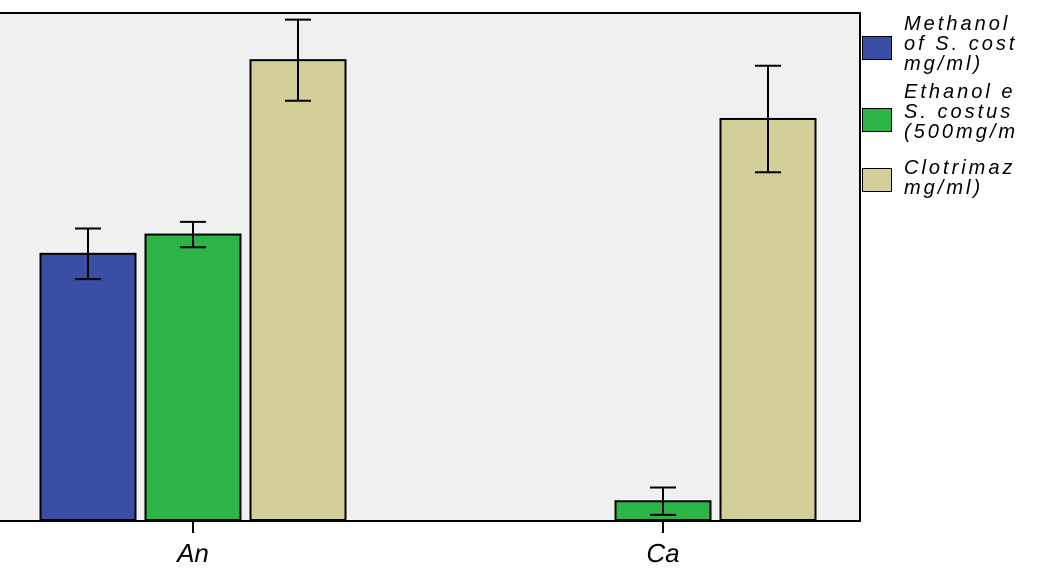 The image size is (1038, 576). What do you see at coordinates (961, 44) in the screenshot?
I see `legend-label-methanol: Methanol of S. cost mg/ml)` at bounding box center [961, 44].